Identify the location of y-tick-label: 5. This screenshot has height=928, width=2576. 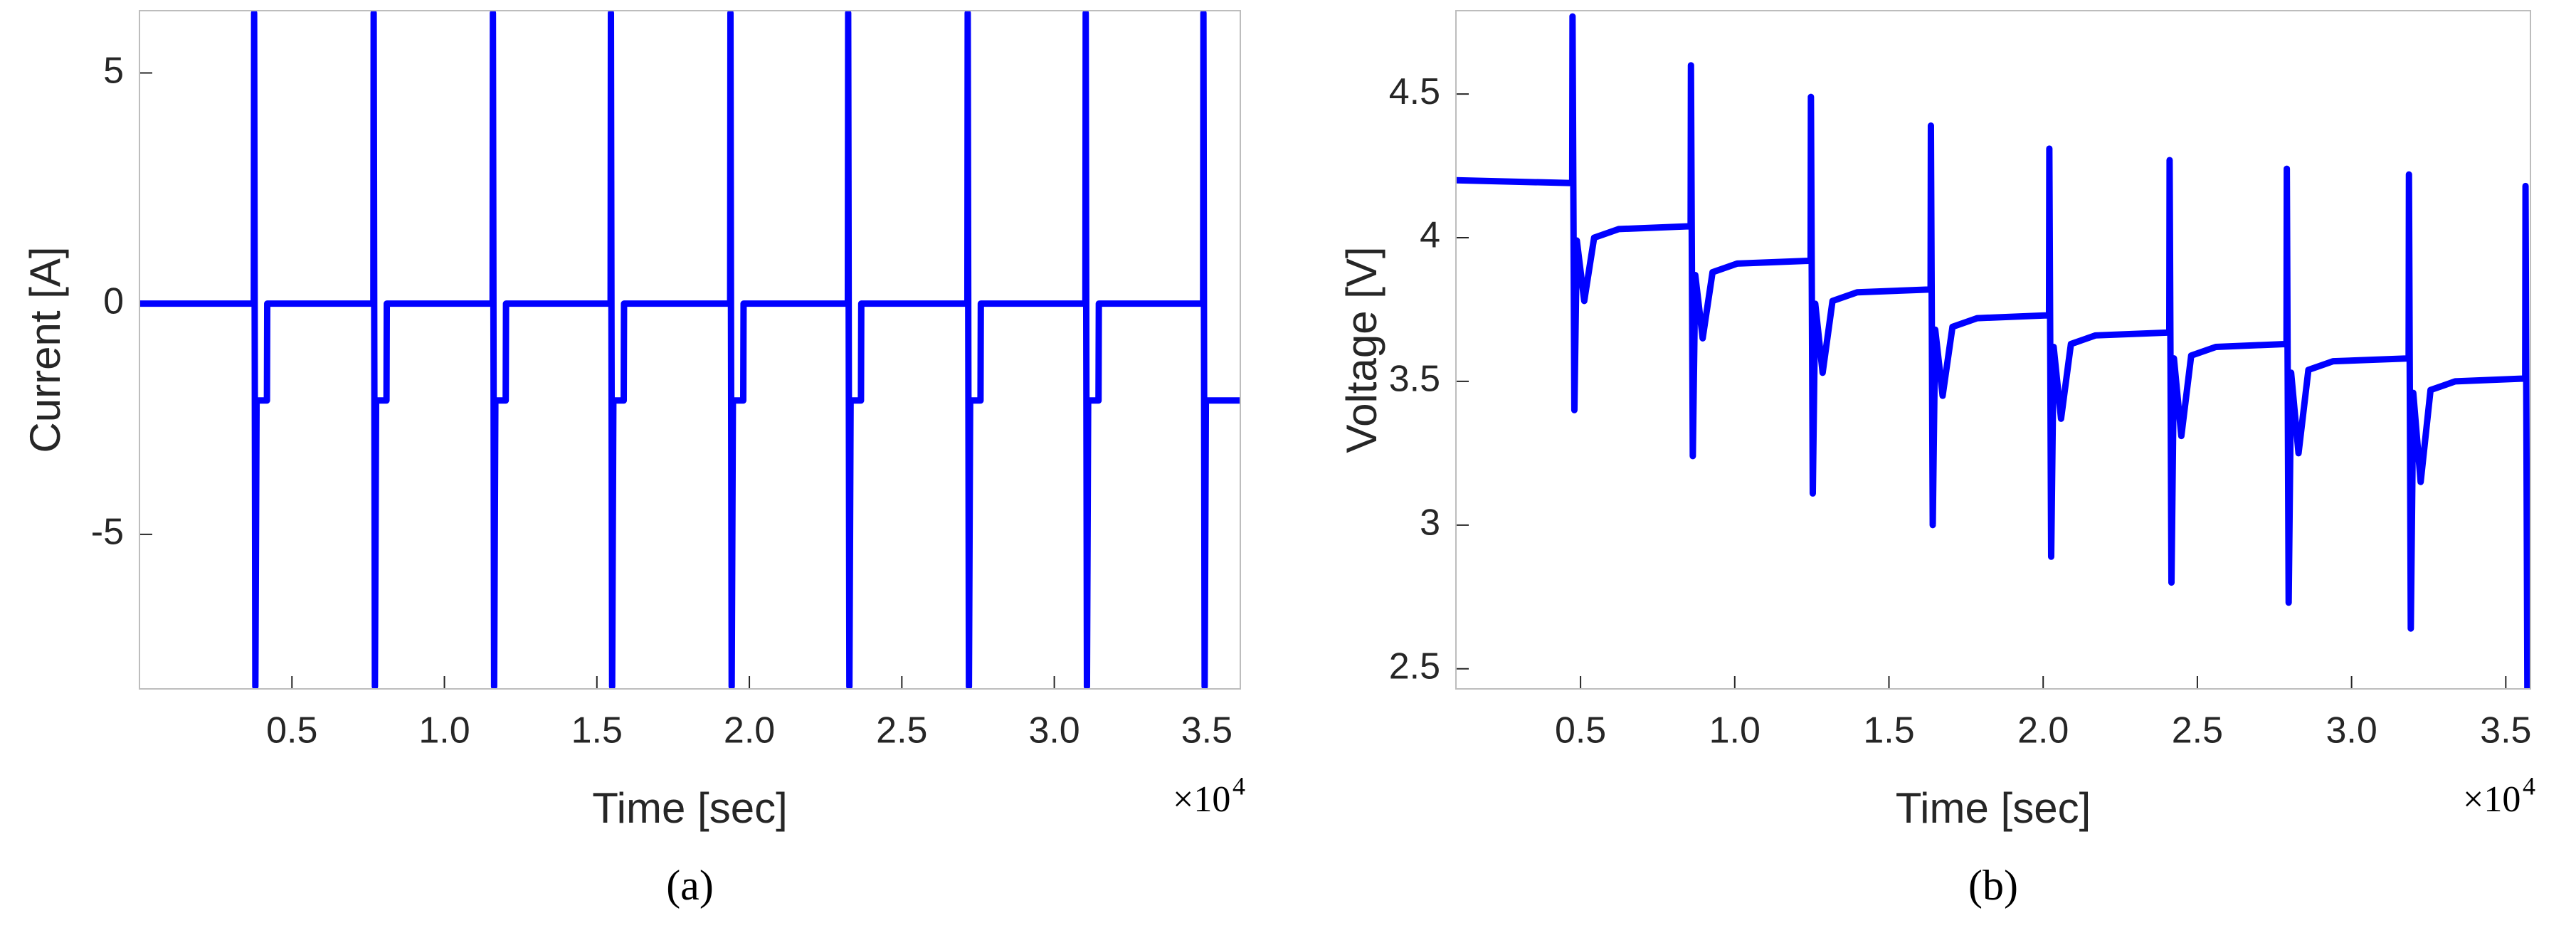
(114, 70).